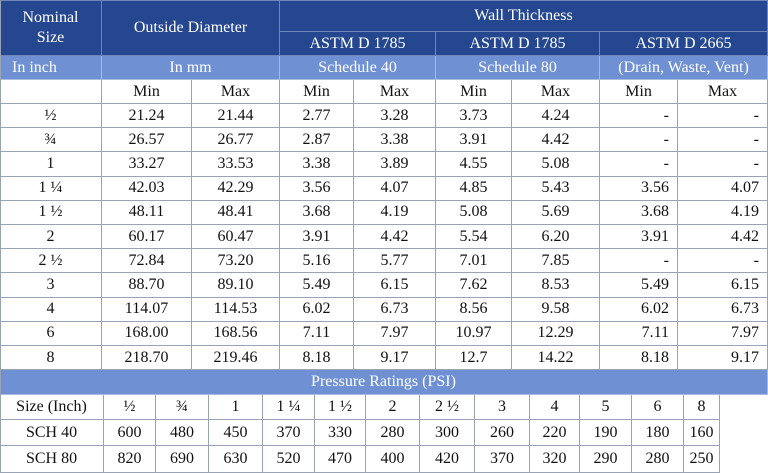  What do you see at coordinates (51, 333) in the screenshot?
I see `table-cell-nominal-size: 6` at bounding box center [51, 333].